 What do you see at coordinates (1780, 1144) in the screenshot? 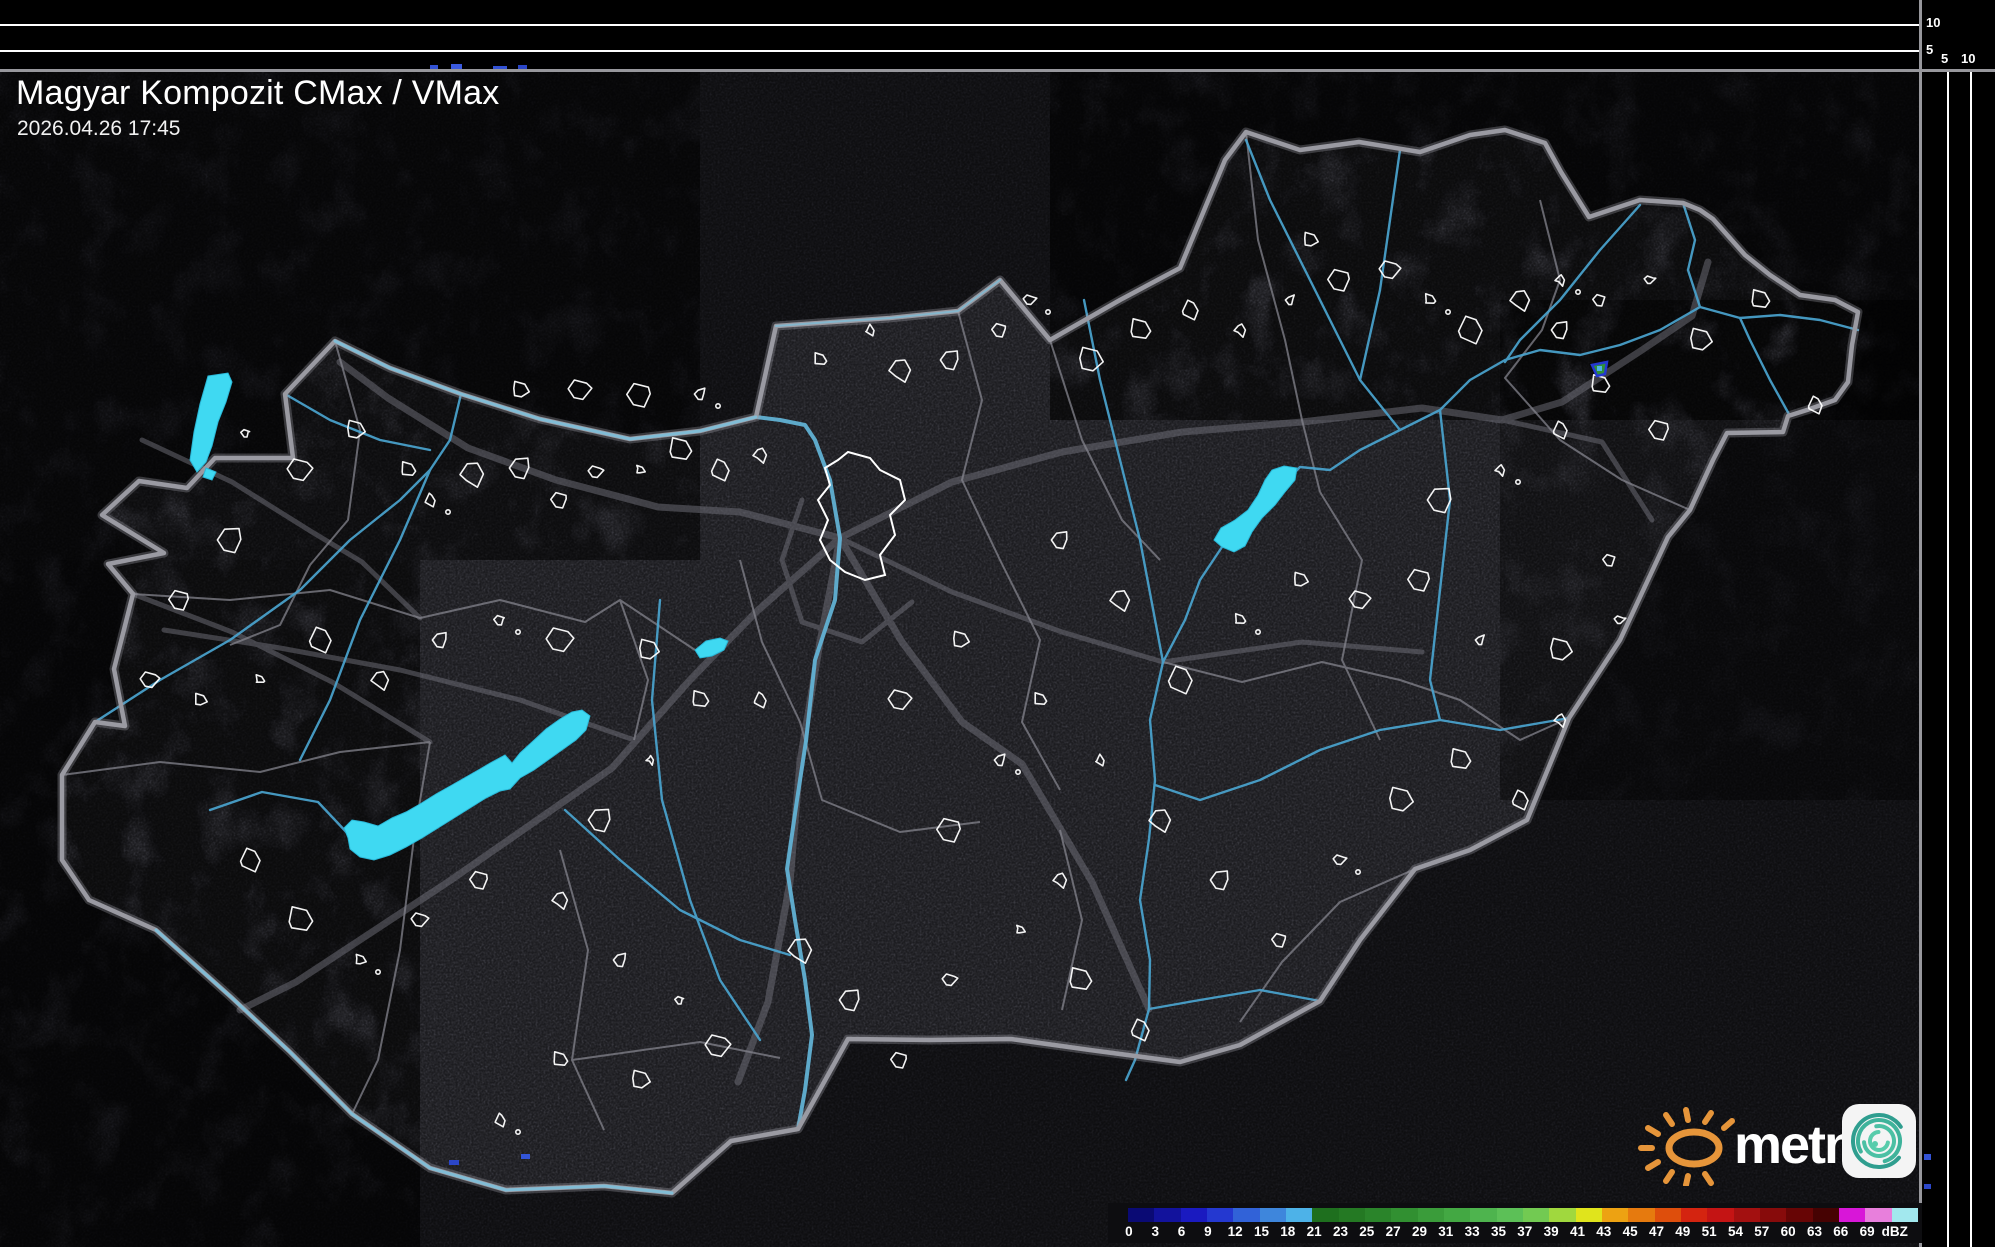
I see `metnet-logo: metnet` at bounding box center [1780, 1144].